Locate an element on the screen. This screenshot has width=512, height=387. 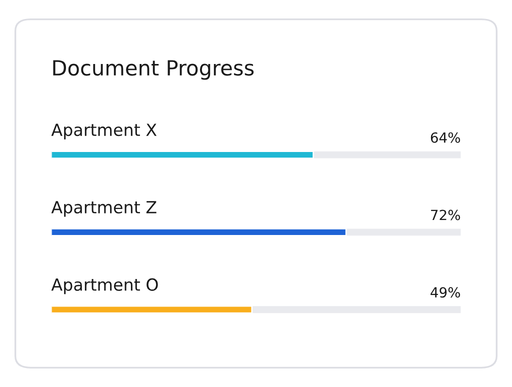
y-tick-label: Apartment O is located at coordinates (104, 286).